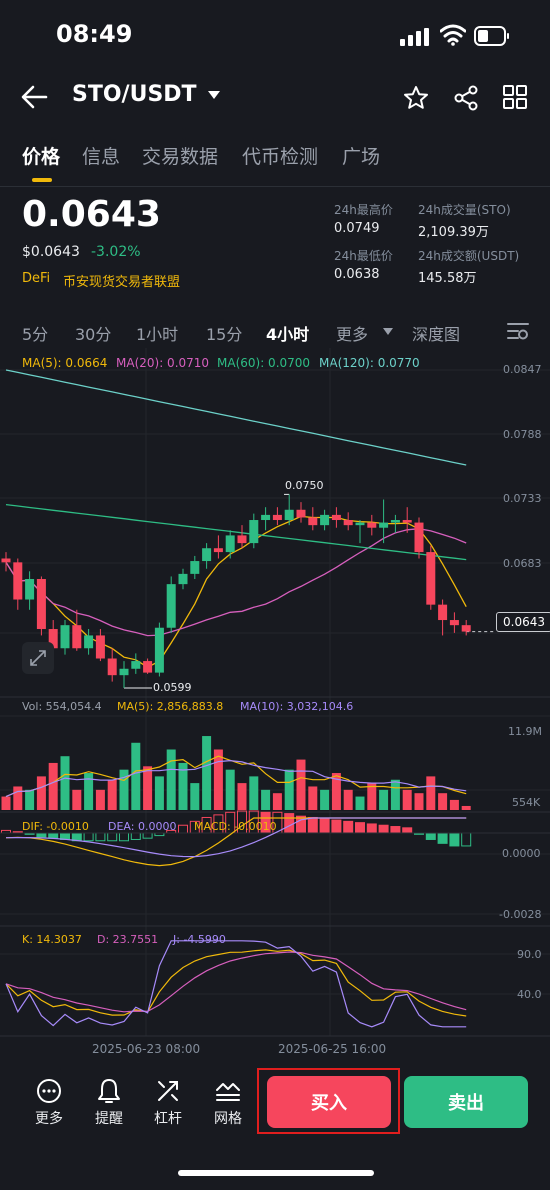  Describe the element at coordinates (357, 274) in the screenshot. I see `stat-value: 0.0638` at that location.